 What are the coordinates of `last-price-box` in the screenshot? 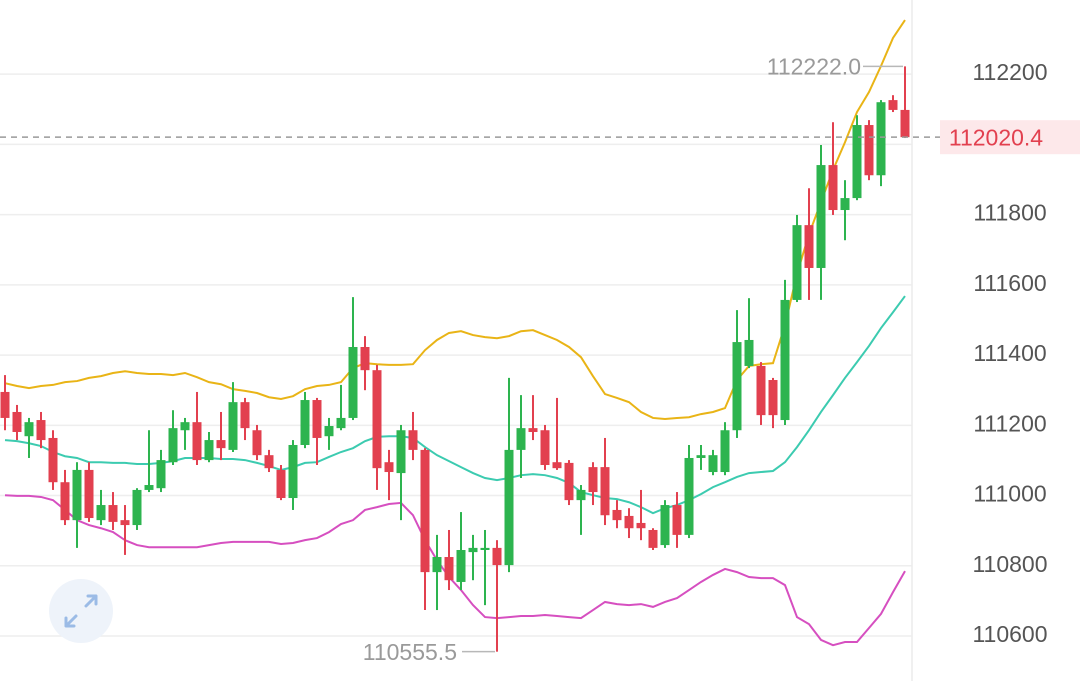 It's located at (1010, 137).